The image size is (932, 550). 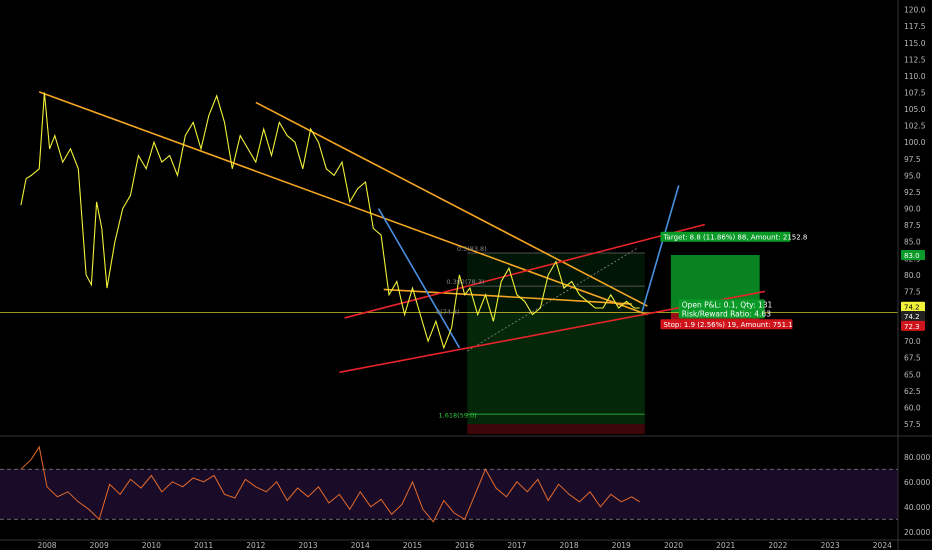 What do you see at coordinates (915, 10) in the screenshot?
I see `price-tick-label: 120.0` at bounding box center [915, 10].